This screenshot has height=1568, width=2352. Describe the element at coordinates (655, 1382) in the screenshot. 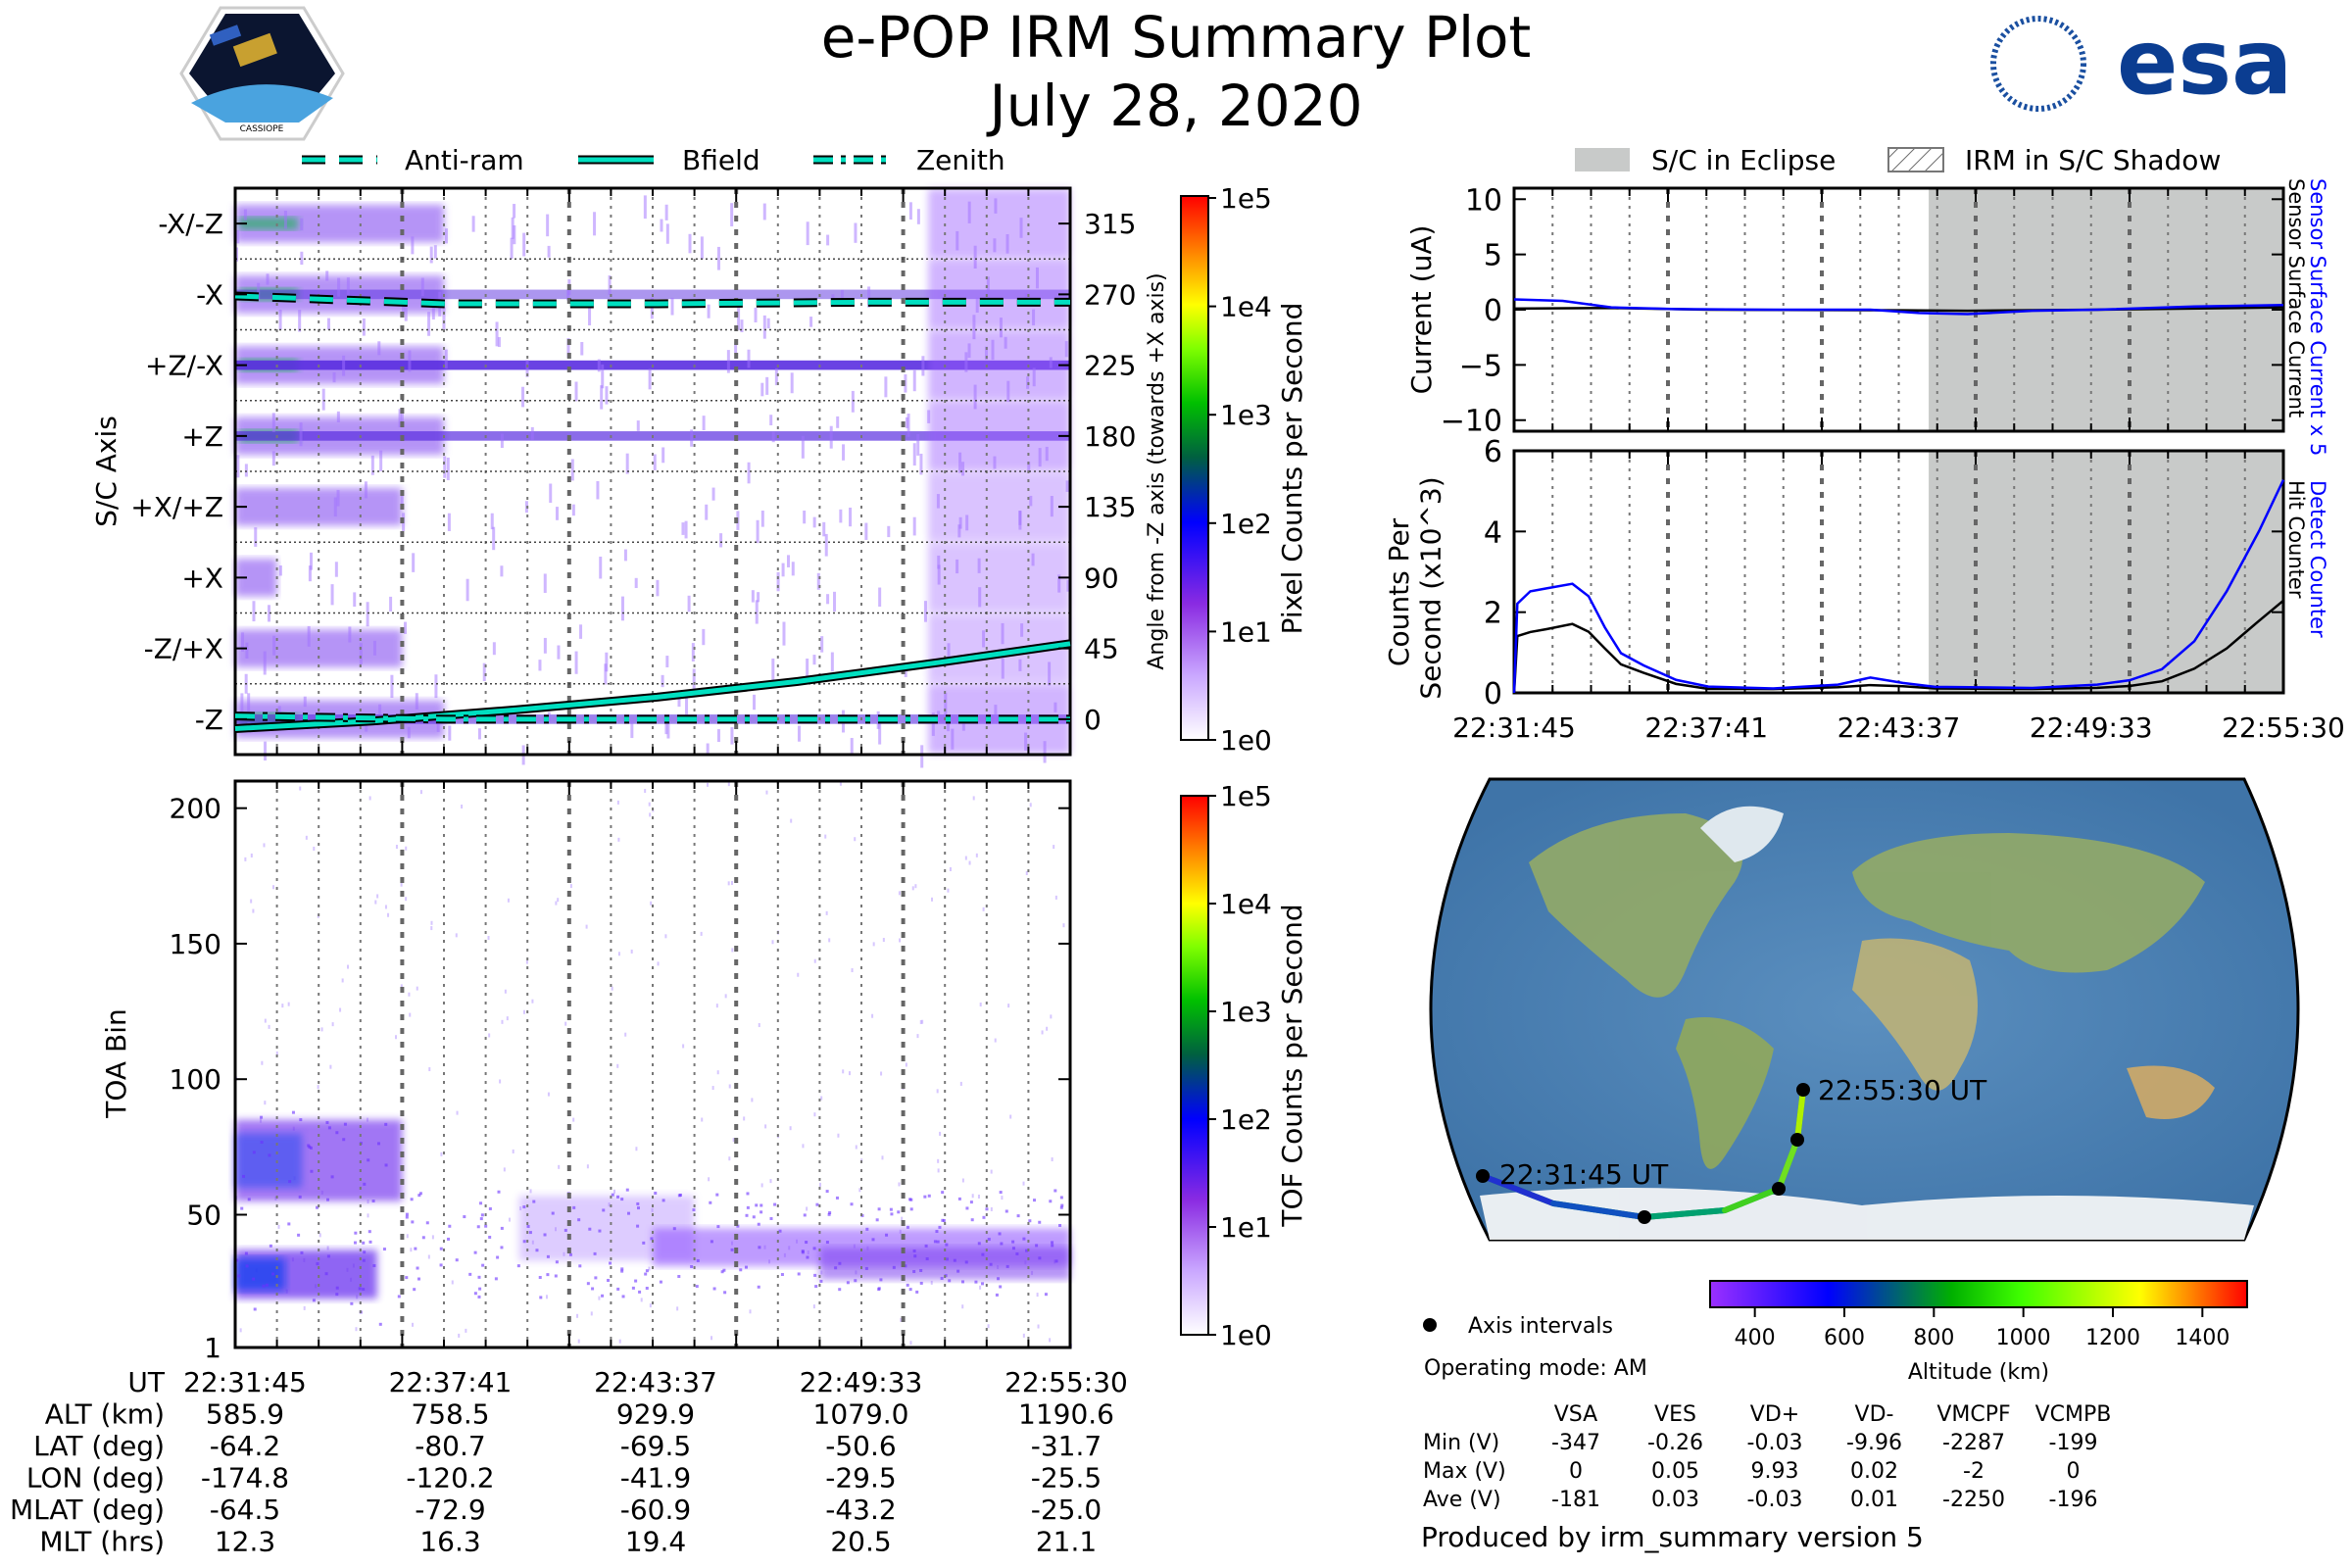

I see `ephemeris-cell: 22:43:37` at that location.